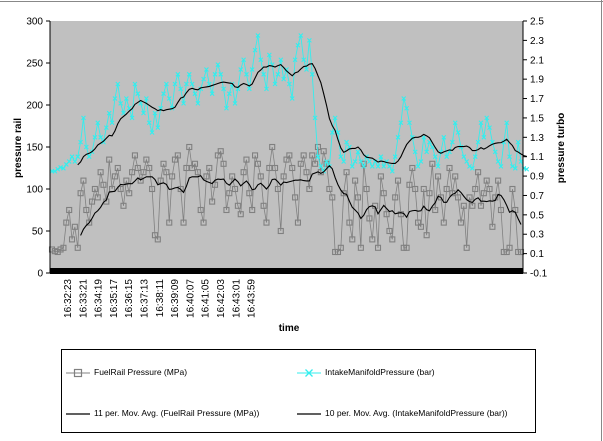  I want to click on y-left-tick-label: 150, so click(34, 148).